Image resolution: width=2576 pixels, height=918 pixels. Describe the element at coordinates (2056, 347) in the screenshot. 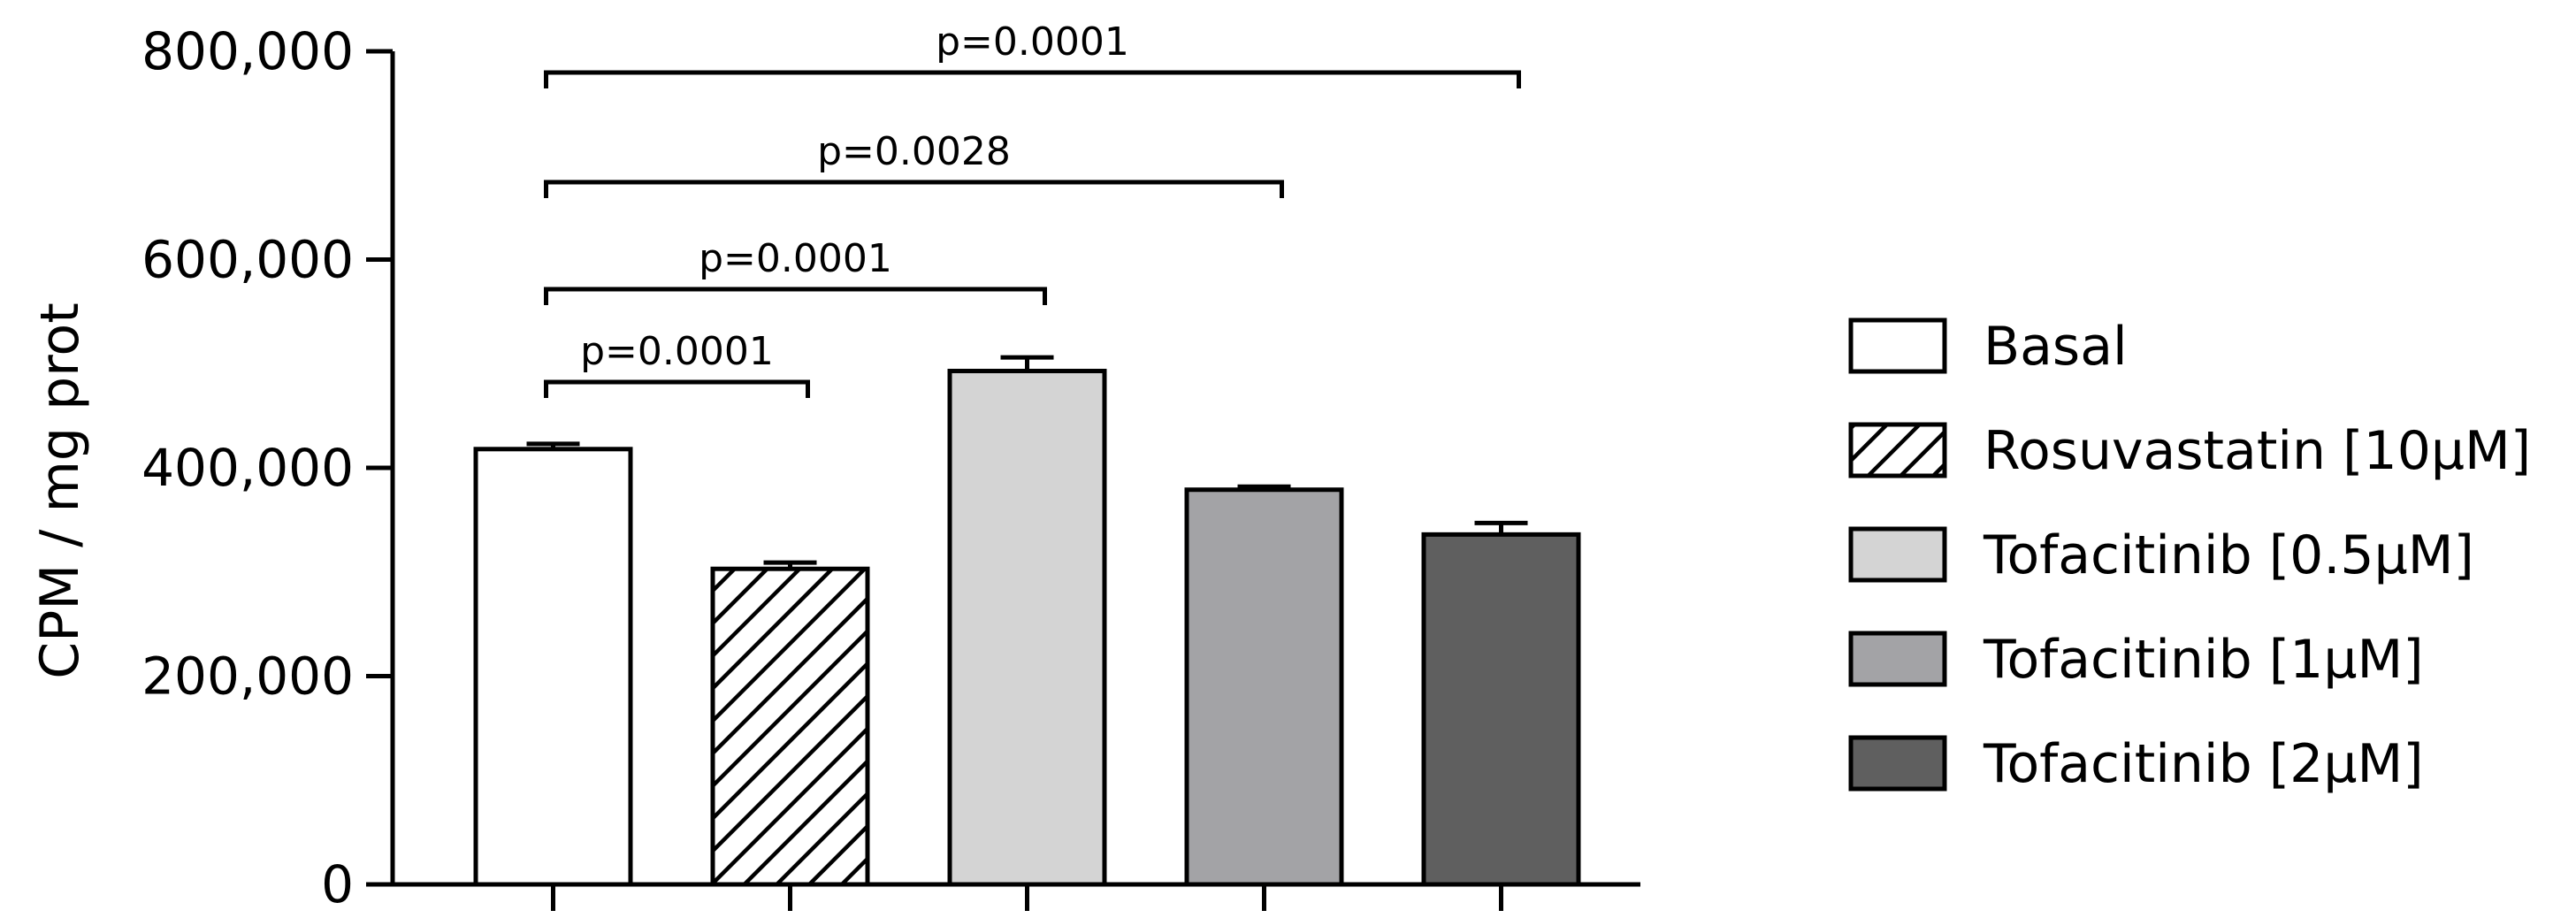

I see `legend-label: Basal` at that location.